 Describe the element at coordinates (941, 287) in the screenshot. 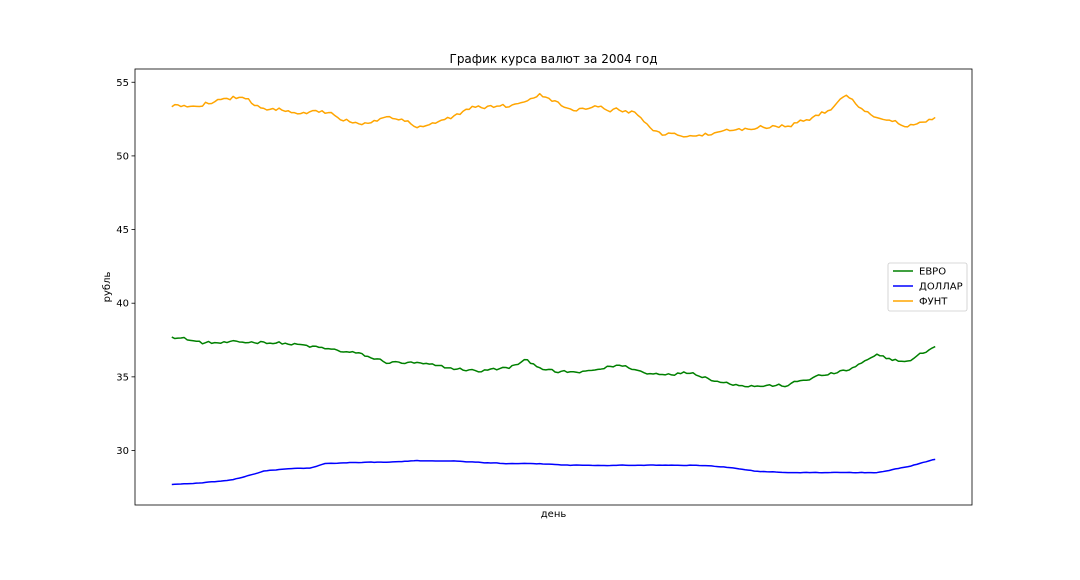

I see `legend-entry-label: ДОЛЛАР` at that location.